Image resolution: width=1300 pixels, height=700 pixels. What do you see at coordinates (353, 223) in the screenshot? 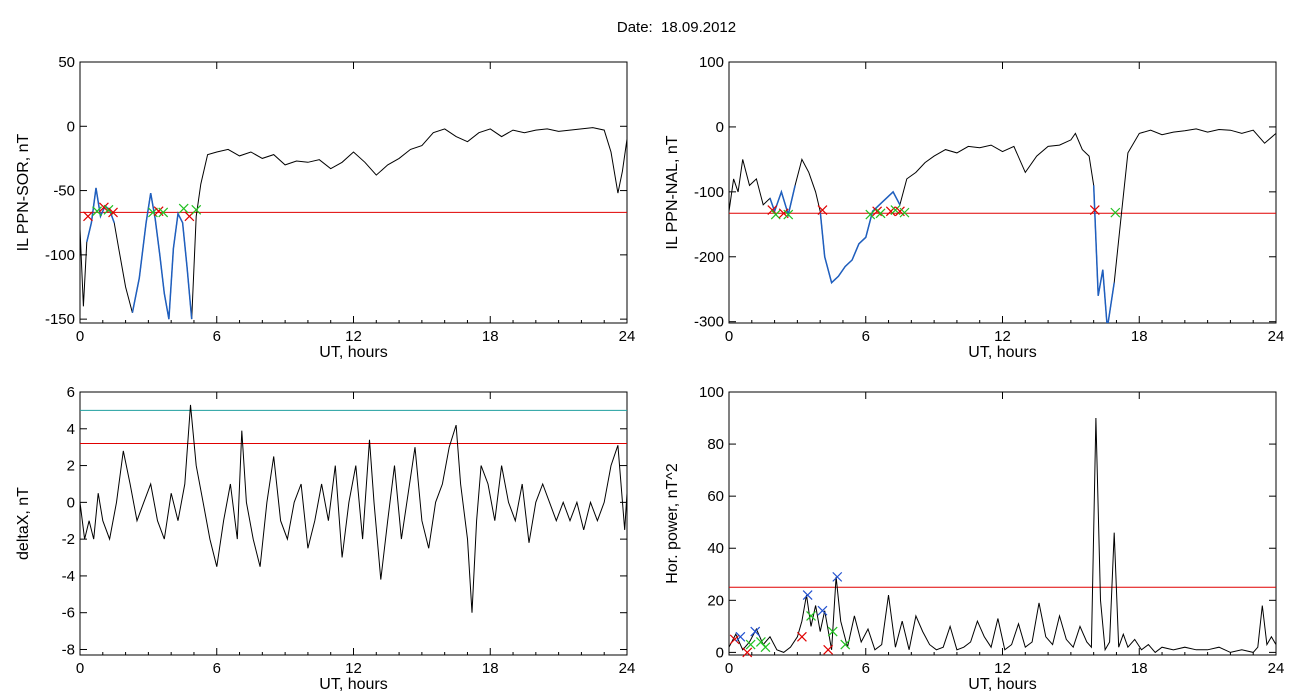
I see `series-line-p1` at bounding box center [353, 223].